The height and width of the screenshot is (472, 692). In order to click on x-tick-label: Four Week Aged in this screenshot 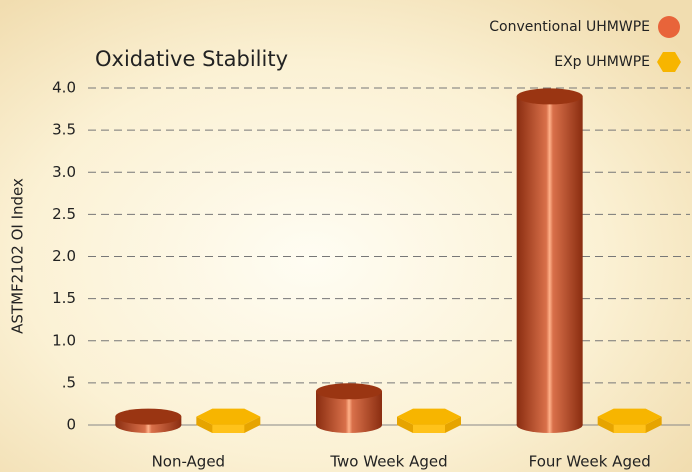, I will do `click(590, 462)`.